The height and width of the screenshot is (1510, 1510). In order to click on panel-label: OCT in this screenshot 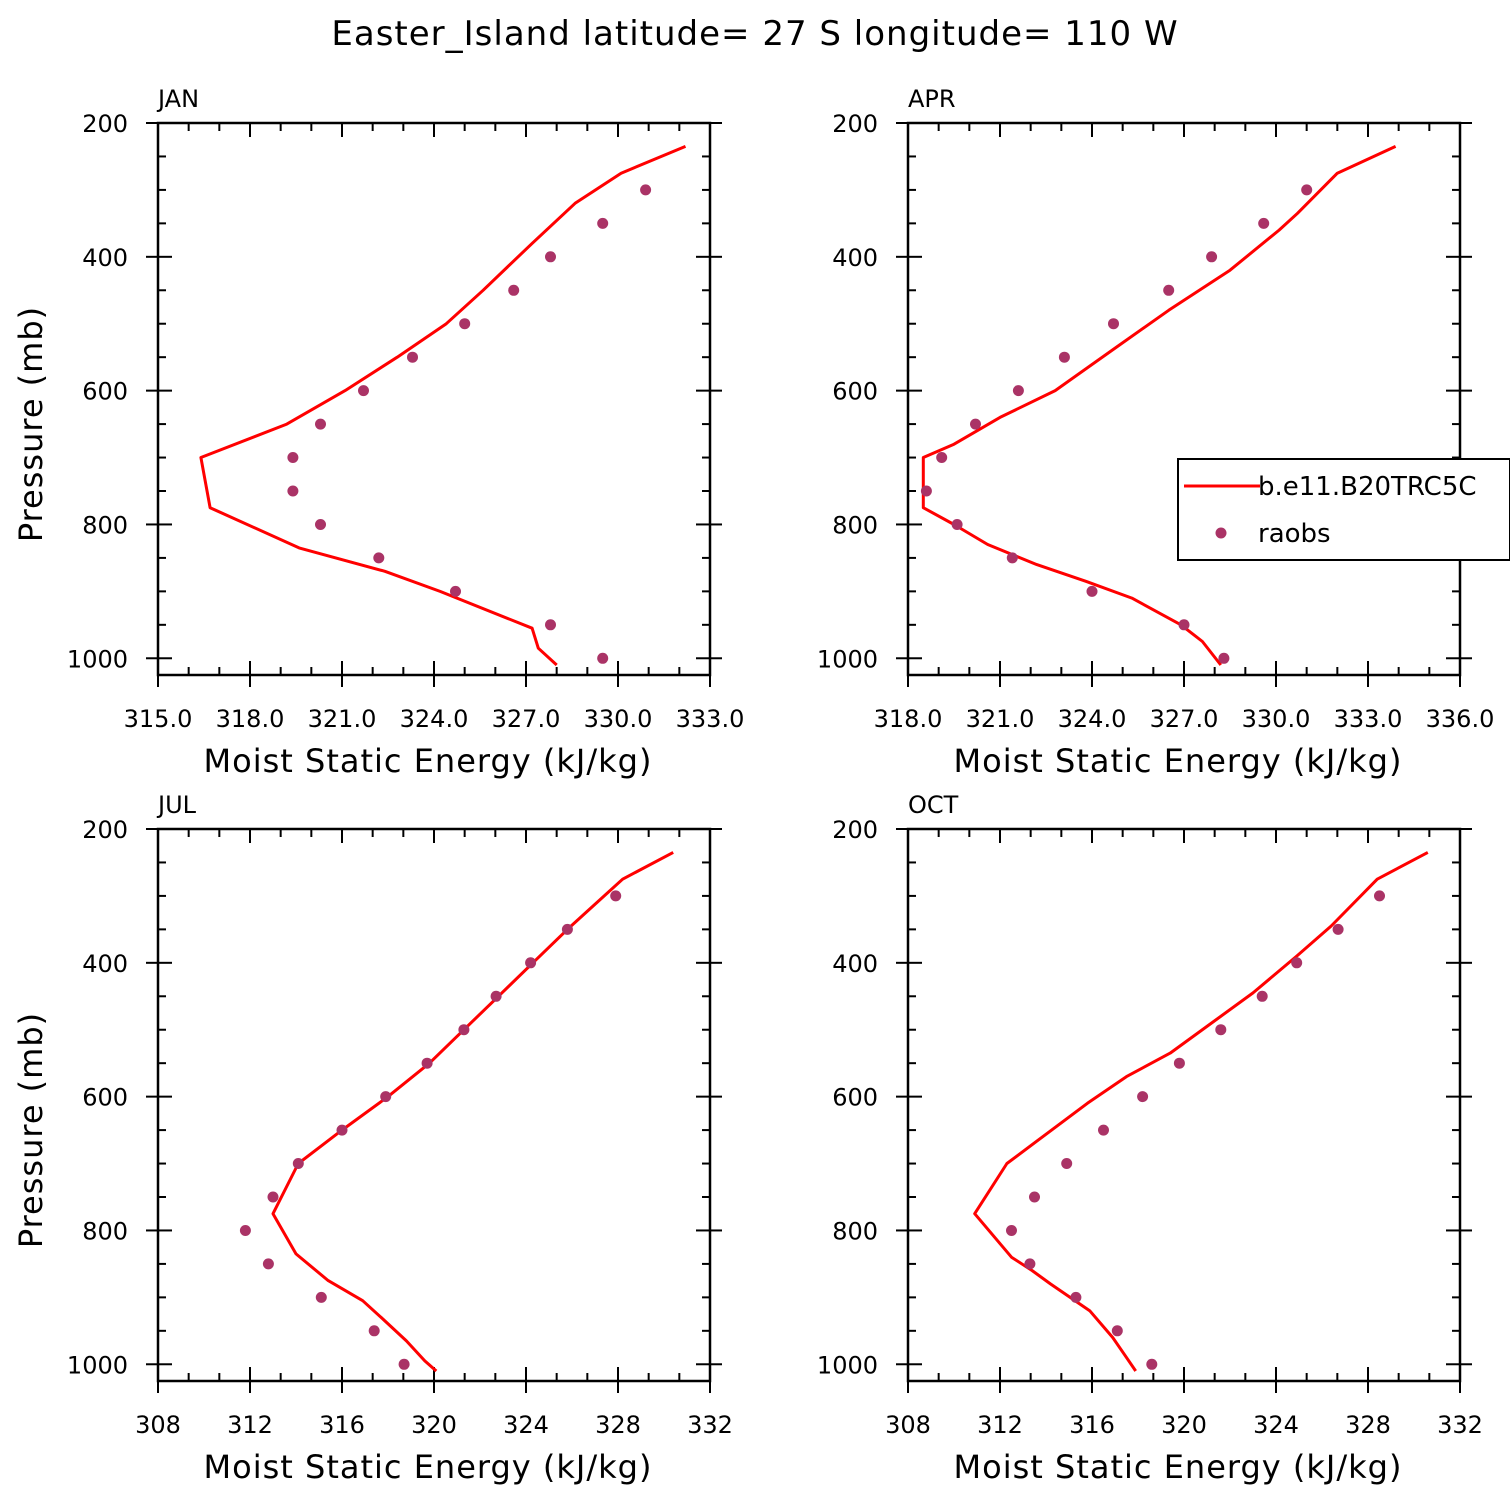, I will do `click(933, 805)`.